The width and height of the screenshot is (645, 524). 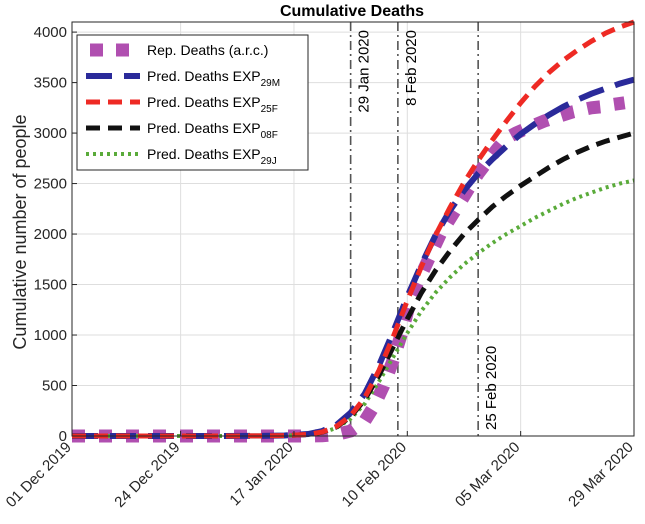 I want to click on y-tick-label: 2000, so click(x=50, y=234).